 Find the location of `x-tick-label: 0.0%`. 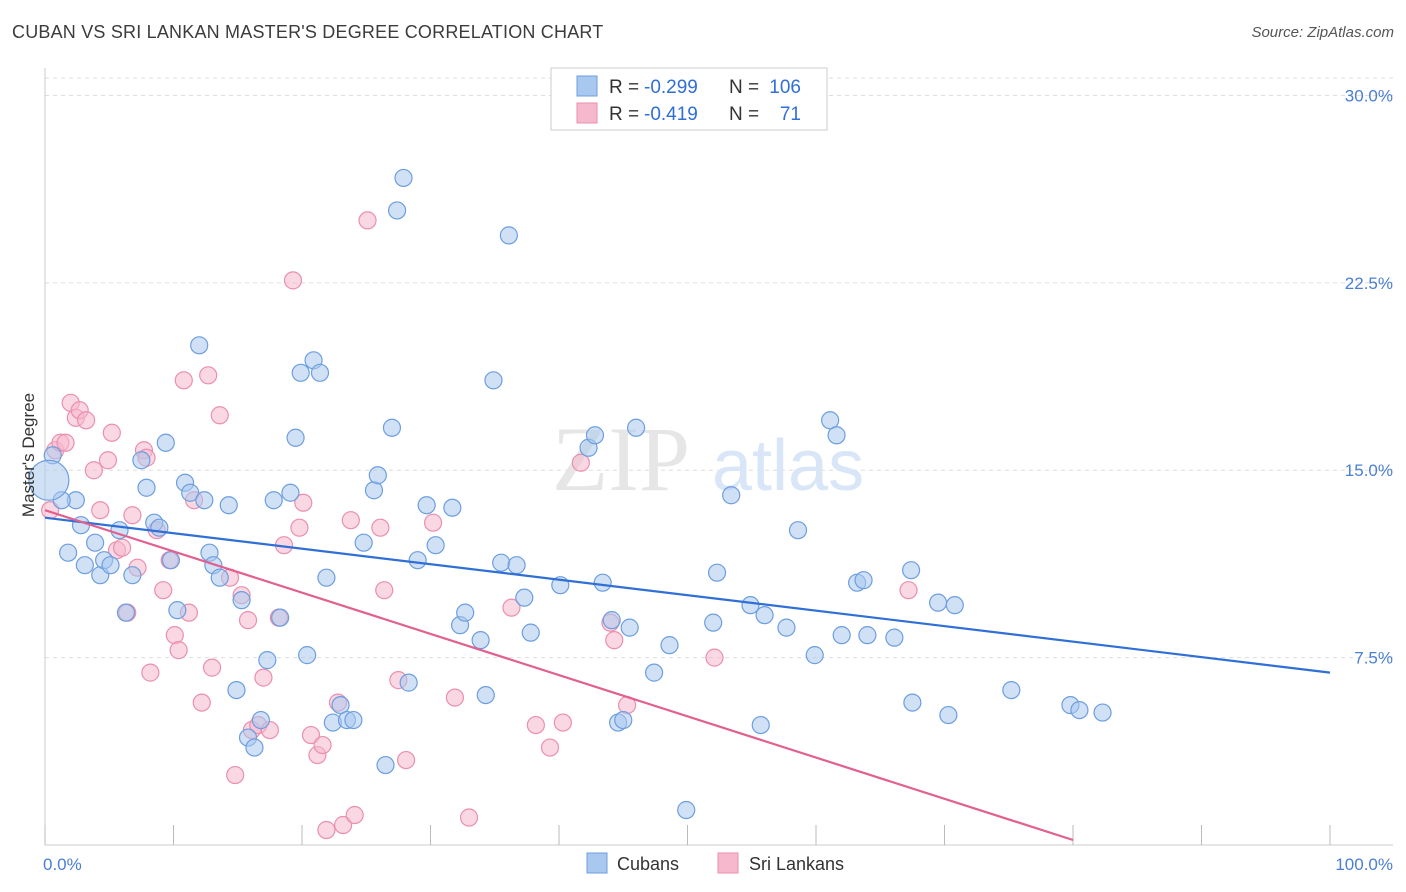

x-tick-label: 0.0% is located at coordinates (62, 864).